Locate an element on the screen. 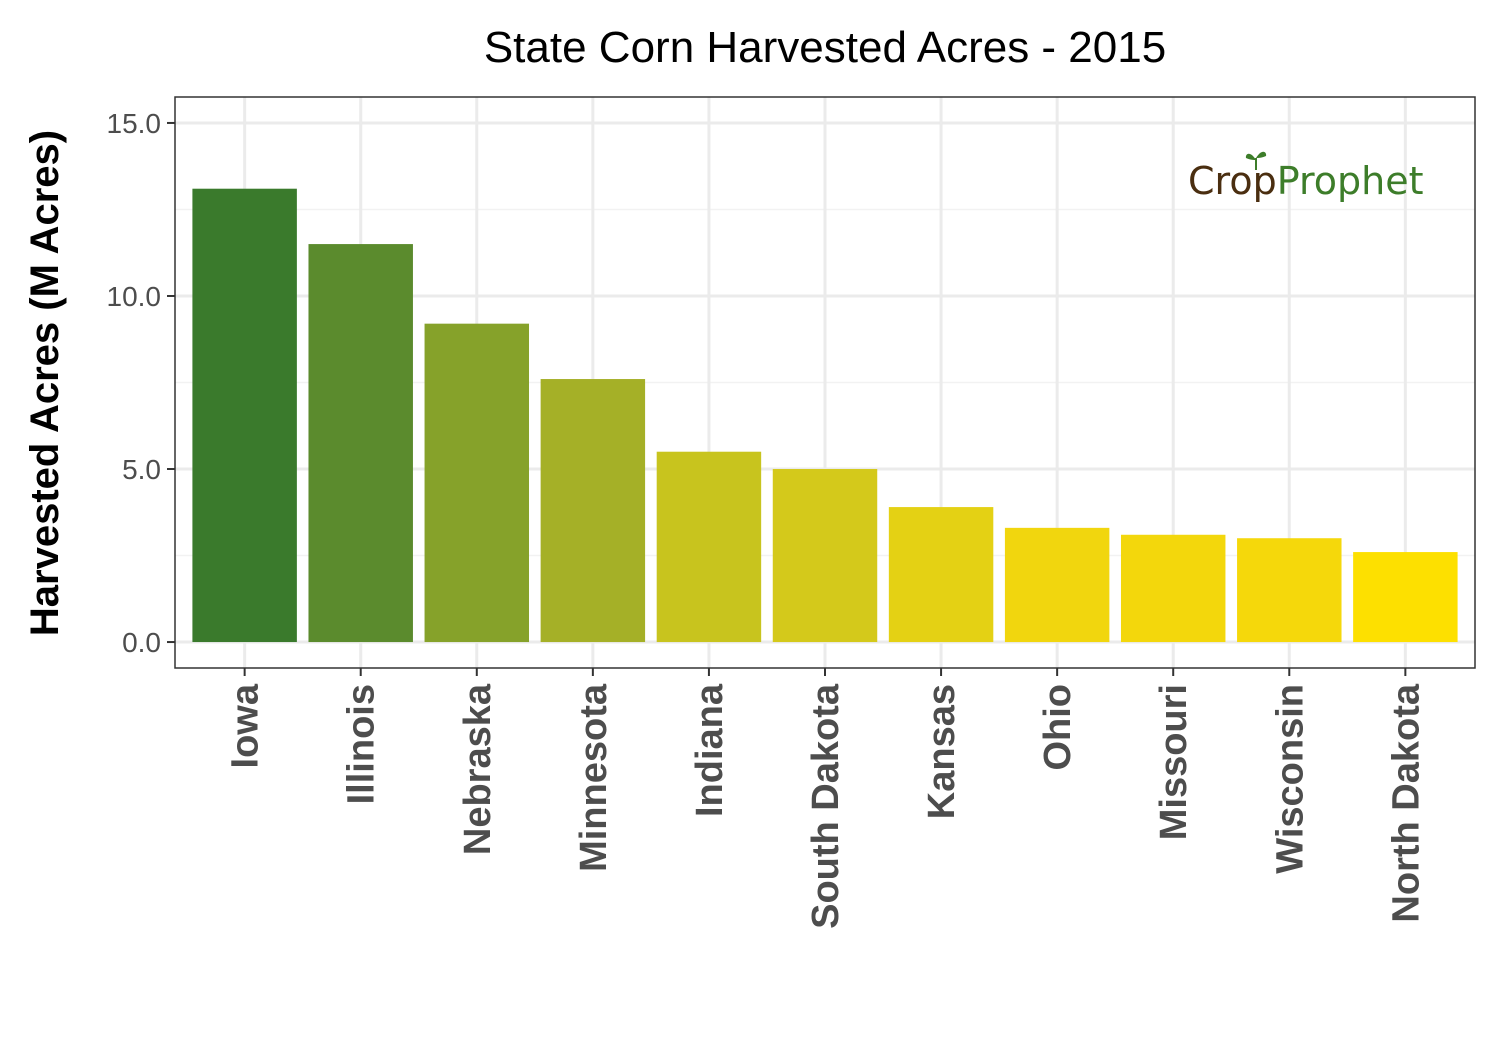 This screenshot has width=1500, height=1050. bar-kansas is located at coordinates (941, 575).